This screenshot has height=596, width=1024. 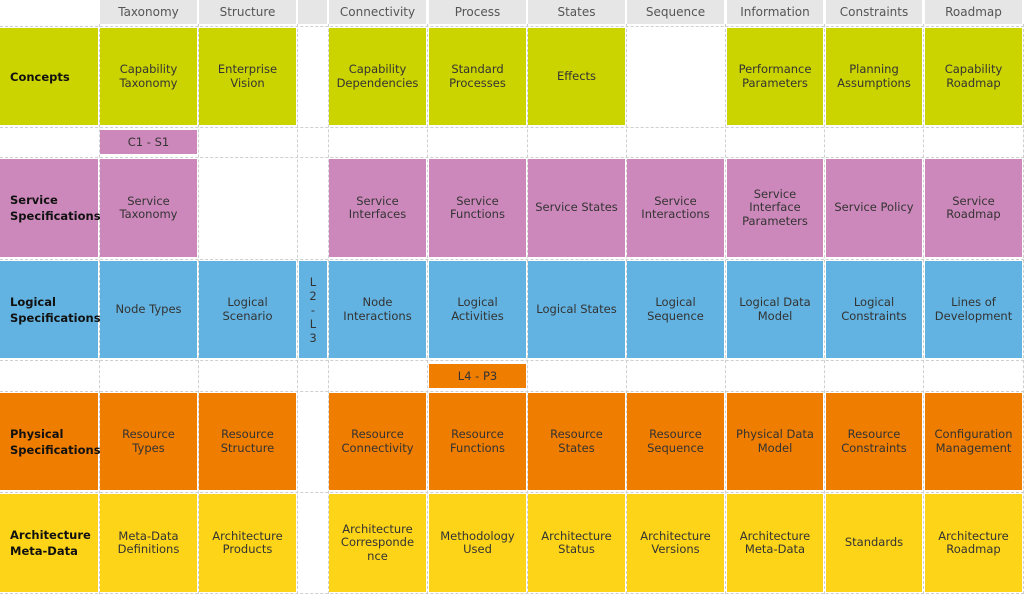 What do you see at coordinates (477, 76) in the screenshot?
I see `cell-standard-processes: Standard Processes` at bounding box center [477, 76].